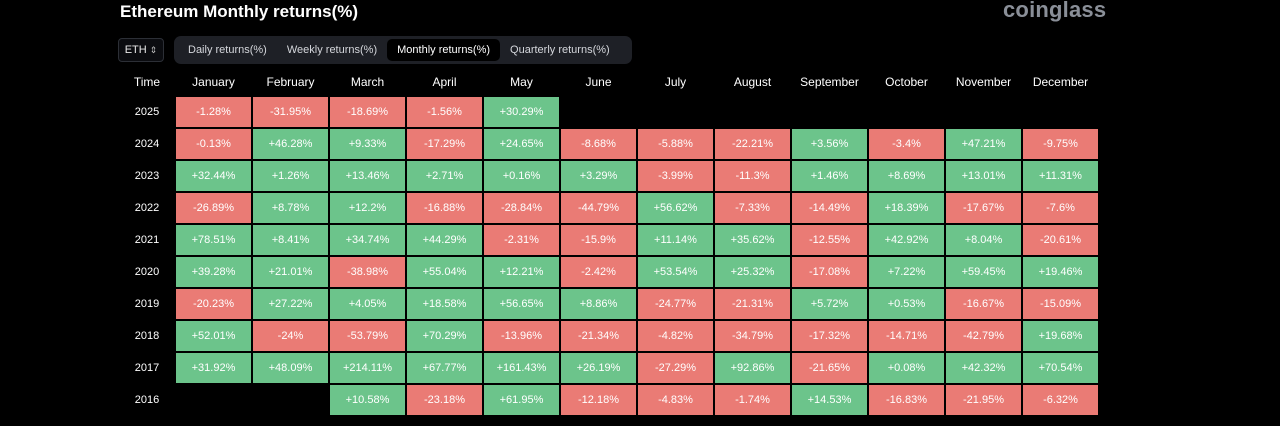  I want to click on year-cell: 2022, so click(147, 208).